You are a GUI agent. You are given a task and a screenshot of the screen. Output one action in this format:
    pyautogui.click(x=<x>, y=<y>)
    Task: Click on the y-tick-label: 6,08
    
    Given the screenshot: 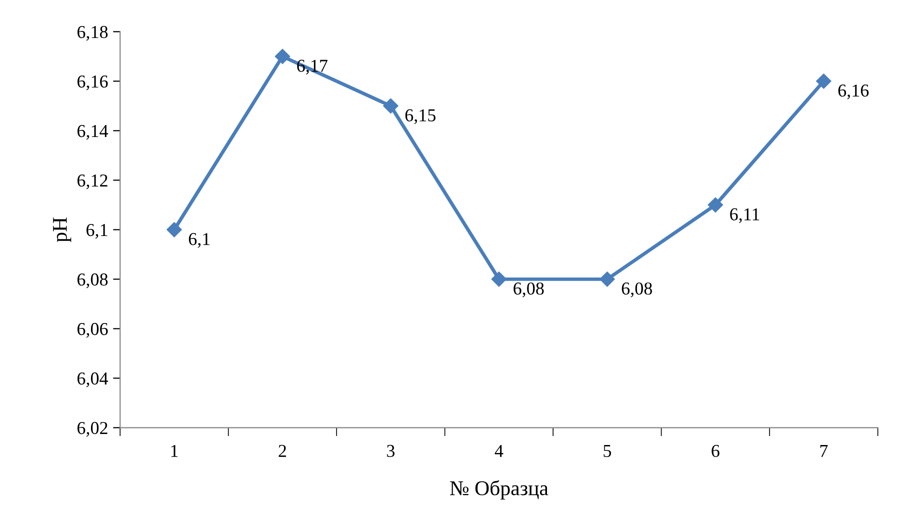 What is the action you would take?
    pyautogui.click(x=92, y=280)
    